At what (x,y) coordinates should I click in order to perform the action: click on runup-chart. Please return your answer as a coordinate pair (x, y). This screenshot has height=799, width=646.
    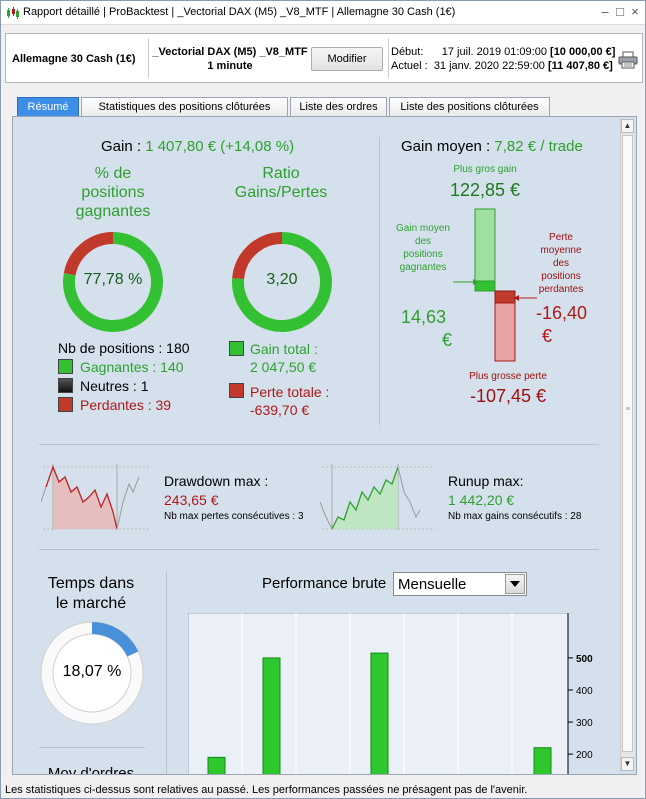
    Looking at the image, I should click on (377, 497).